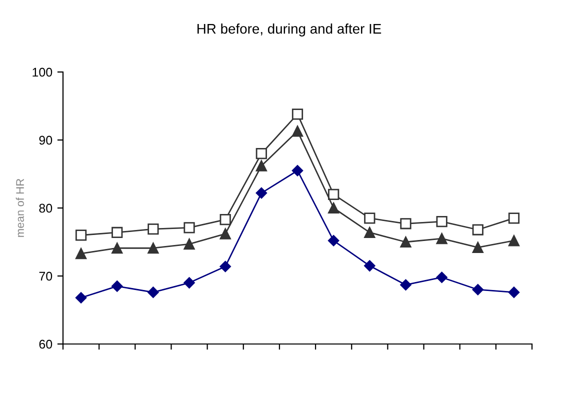 This screenshot has width=578, height=407. Describe the element at coordinates (45, 344) in the screenshot. I see `y-tick-label: 60` at that location.